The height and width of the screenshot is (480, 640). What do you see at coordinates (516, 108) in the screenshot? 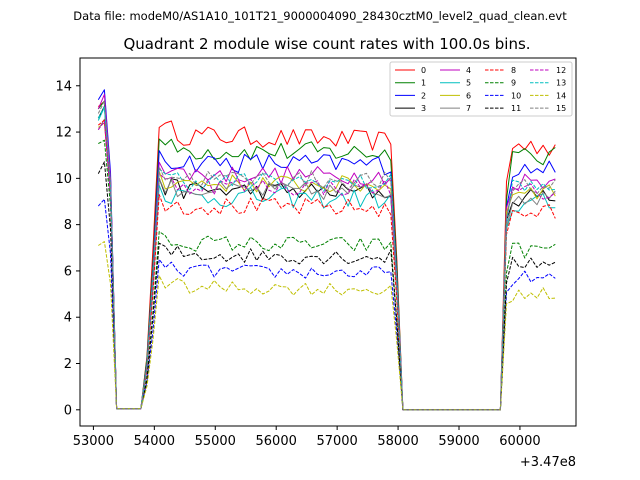
I see `legend-label-11: 11` at bounding box center [516, 108].